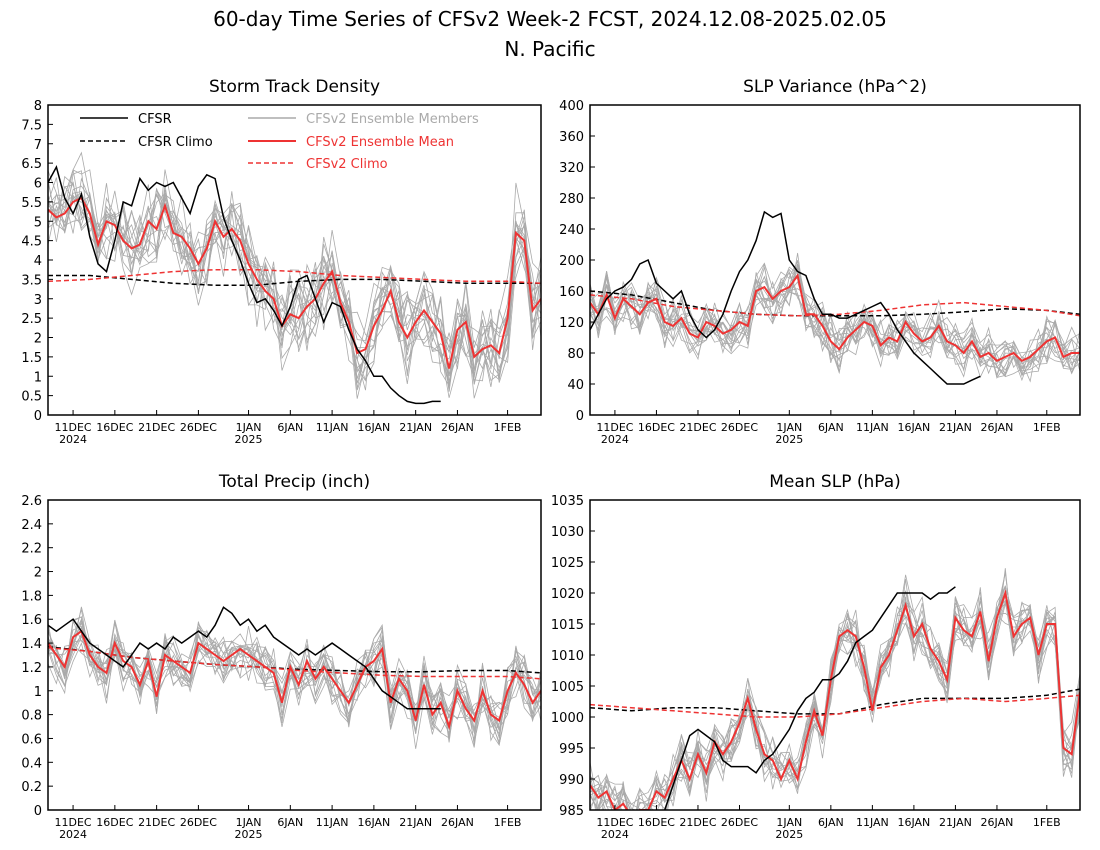 Image resolution: width=1100 pixels, height=850 pixels. What do you see at coordinates (73, 834) in the screenshot?
I see `x-tick-year-label: 2024` at bounding box center [73, 834].